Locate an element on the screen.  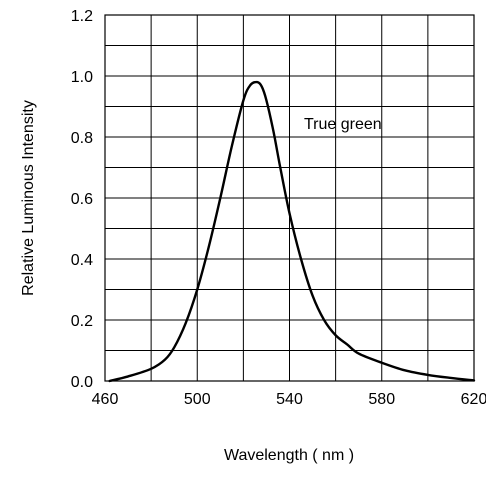
x-tick-label: 500 is located at coordinates (197, 399).